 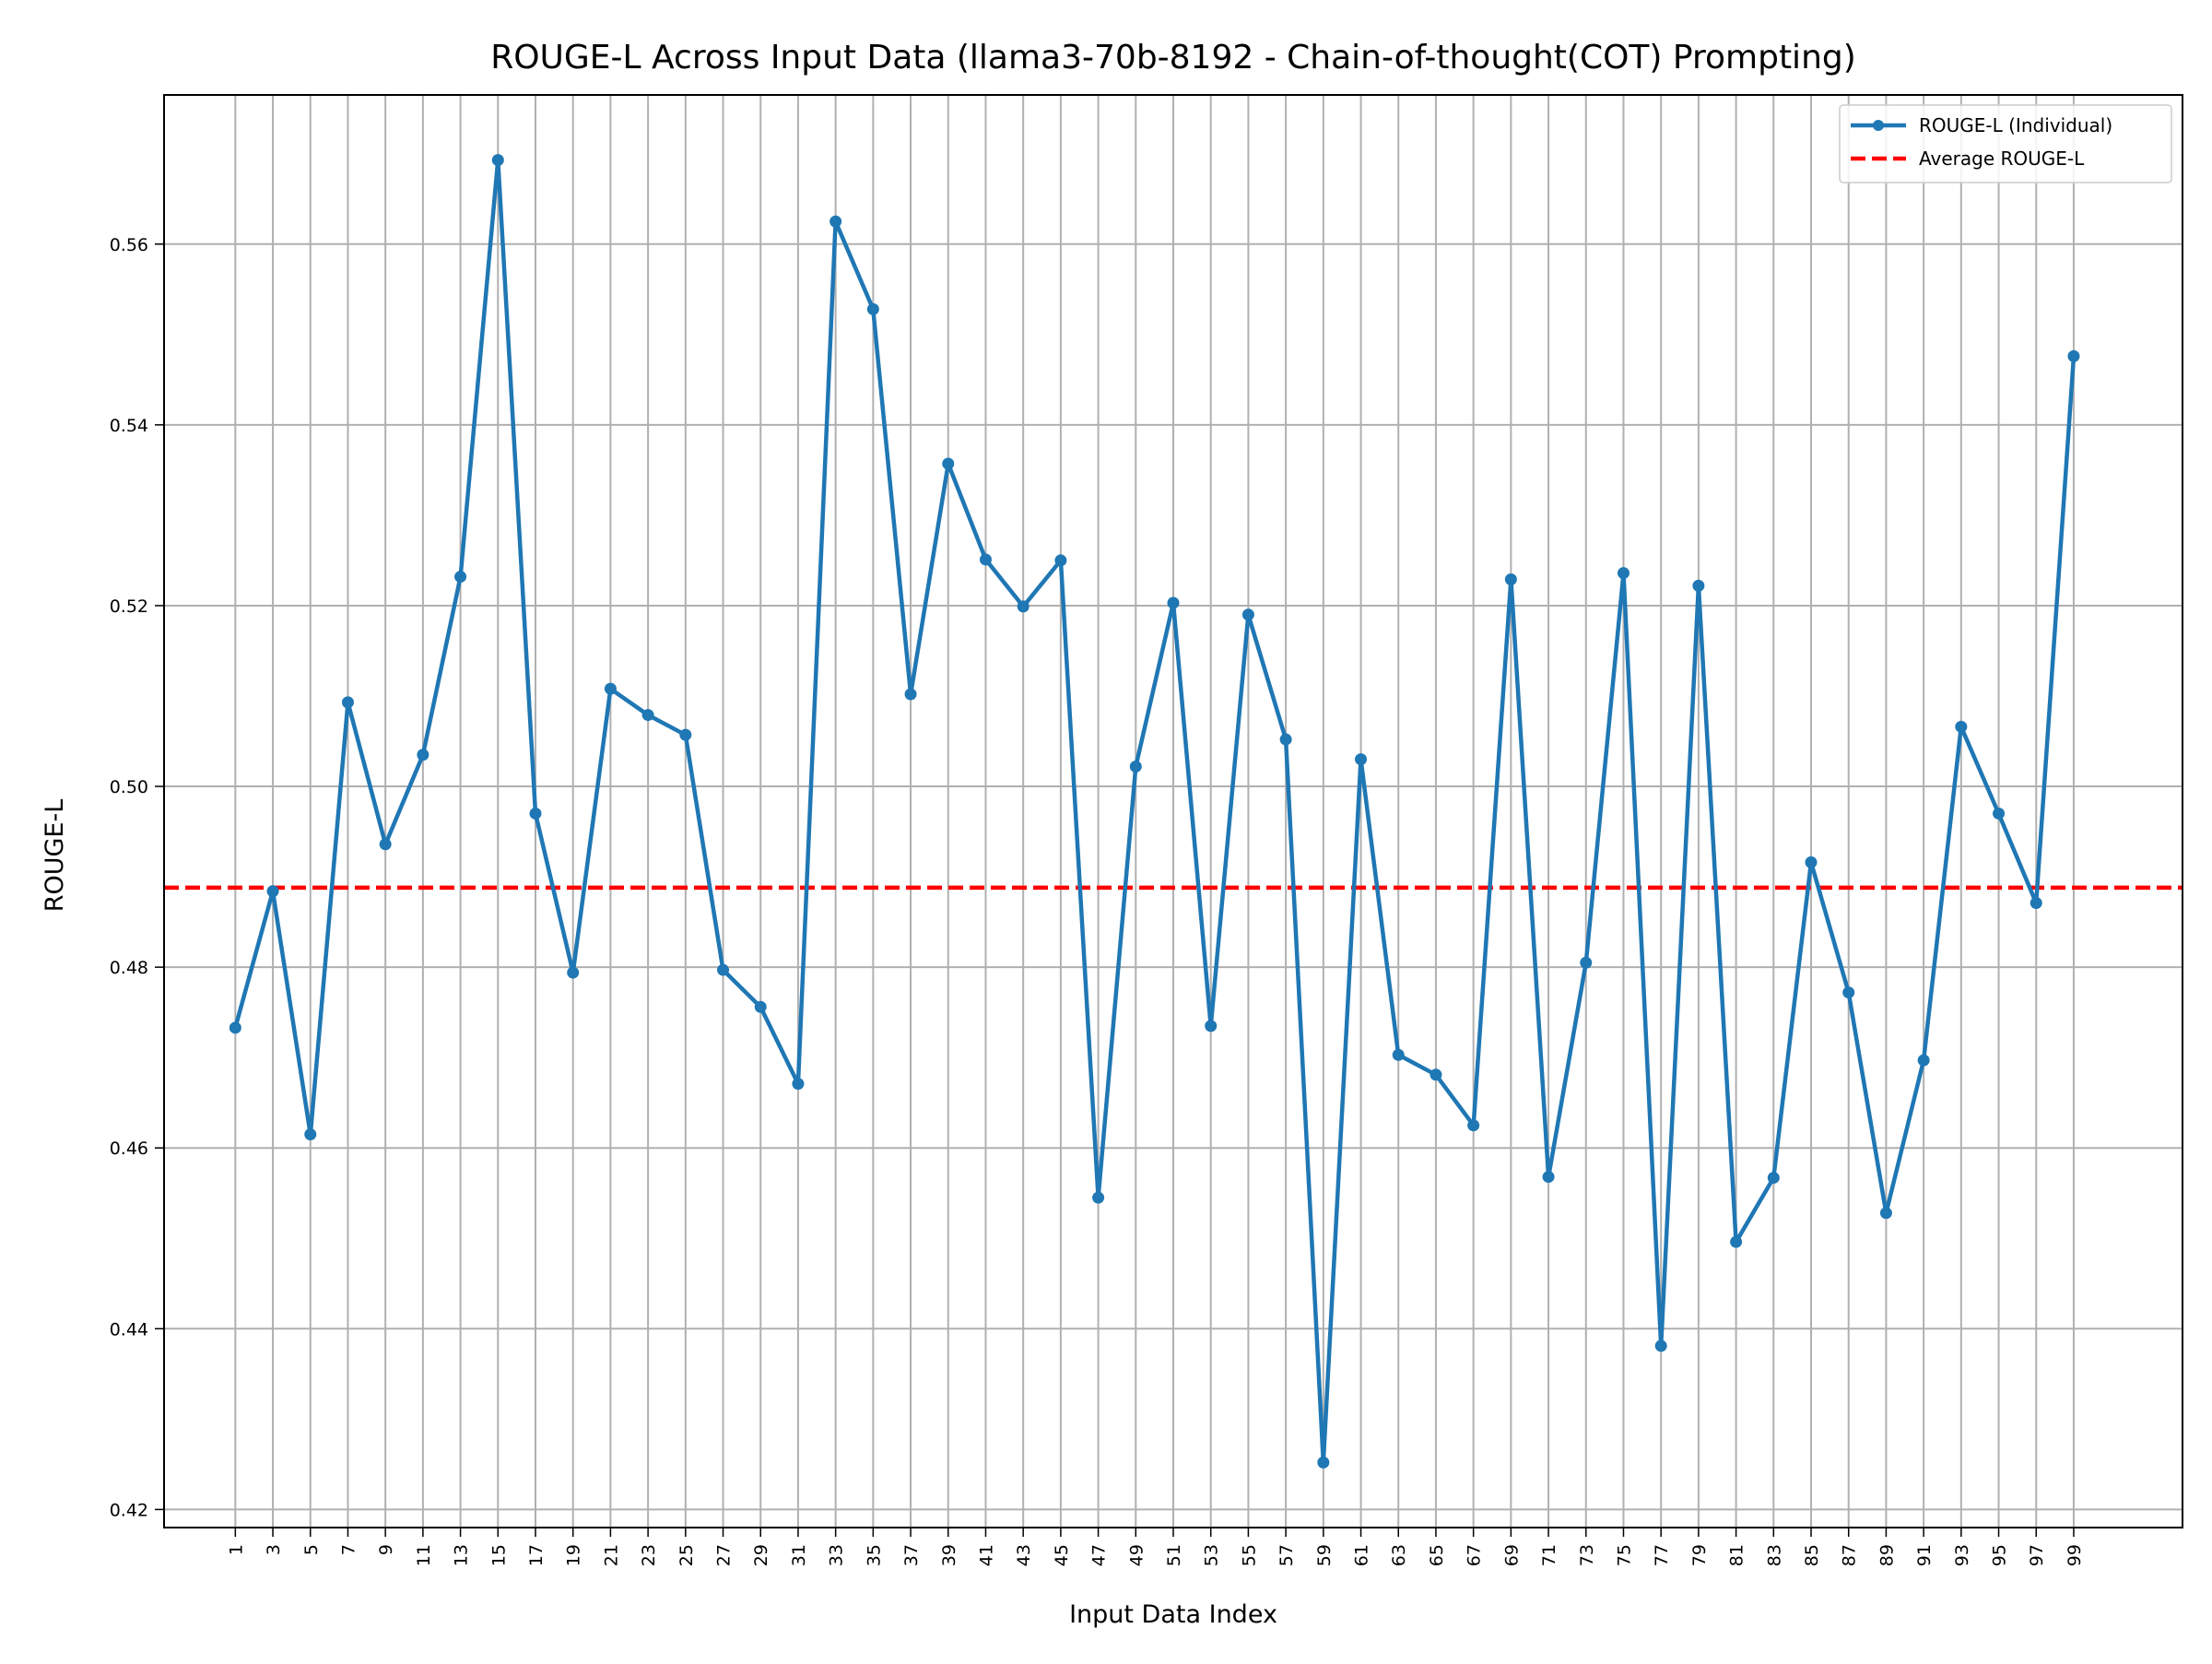 I want to click on x-tick-label: 33, so click(x=837, y=1555).